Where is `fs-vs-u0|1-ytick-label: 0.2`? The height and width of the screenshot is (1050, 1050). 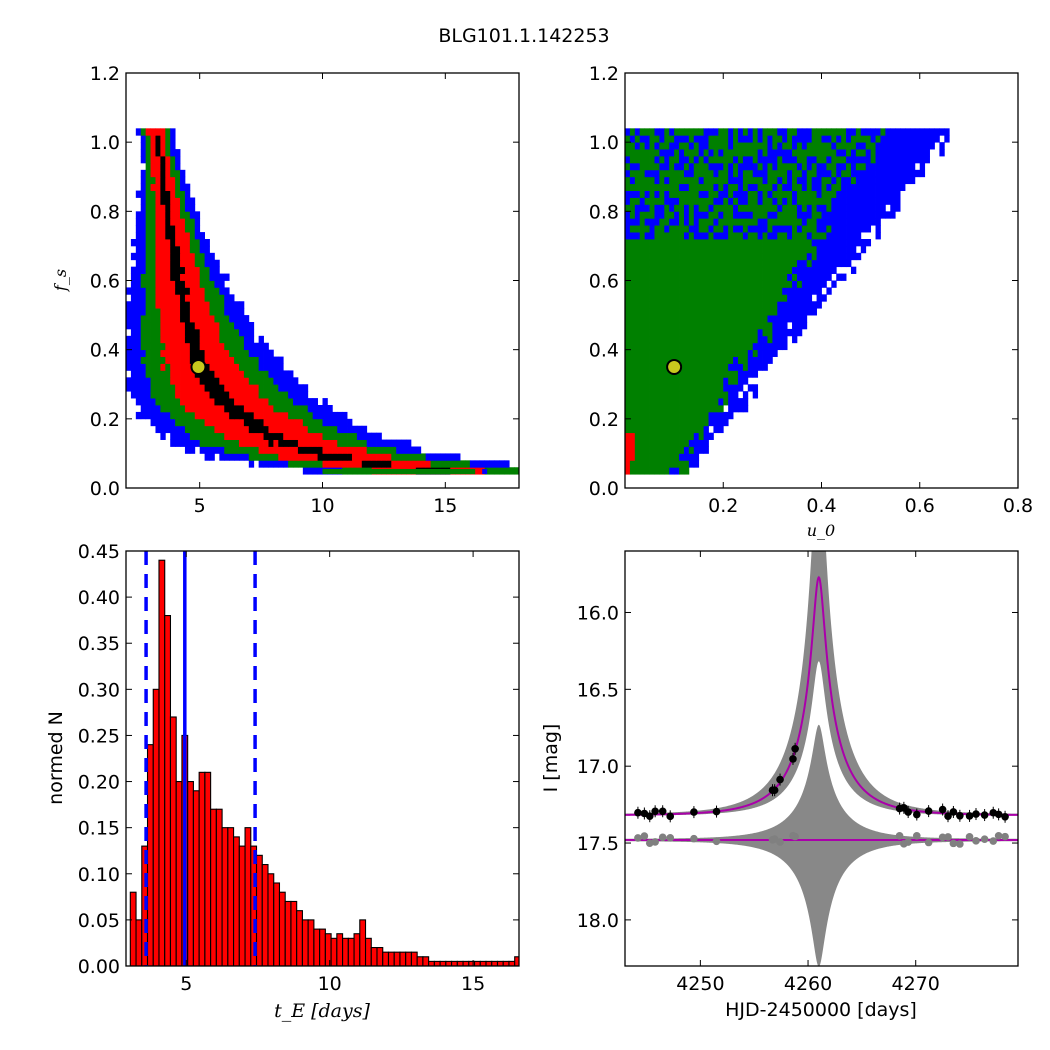 fs-vs-u0|1-ytick-label: 0.2 is located at coordinates (604, 420).